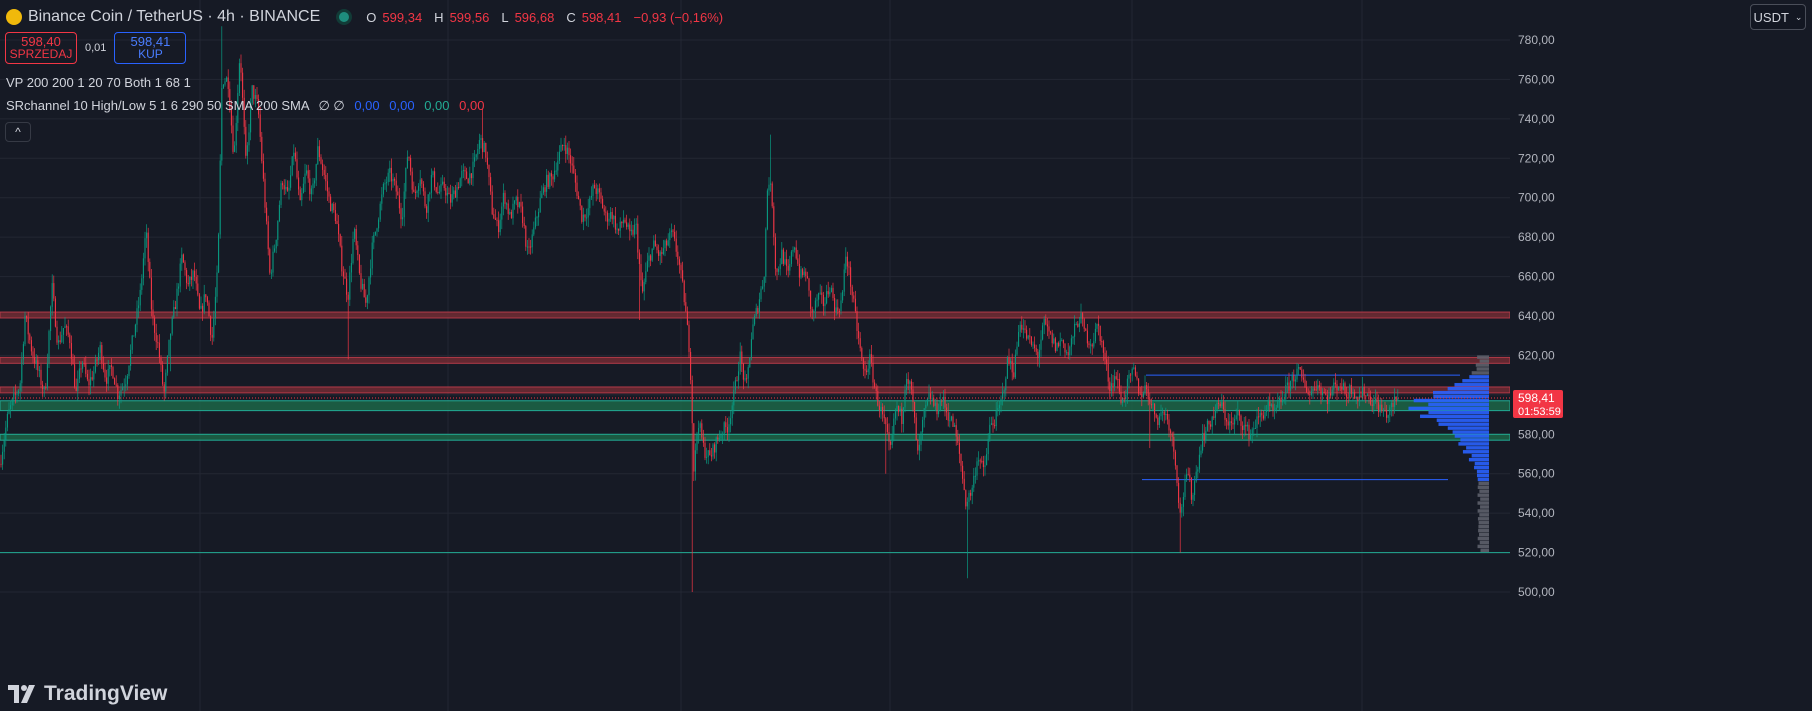 The width and height of the screenshot is (1812, 711). I want to click on tradingview-icon, so click(21, 694).